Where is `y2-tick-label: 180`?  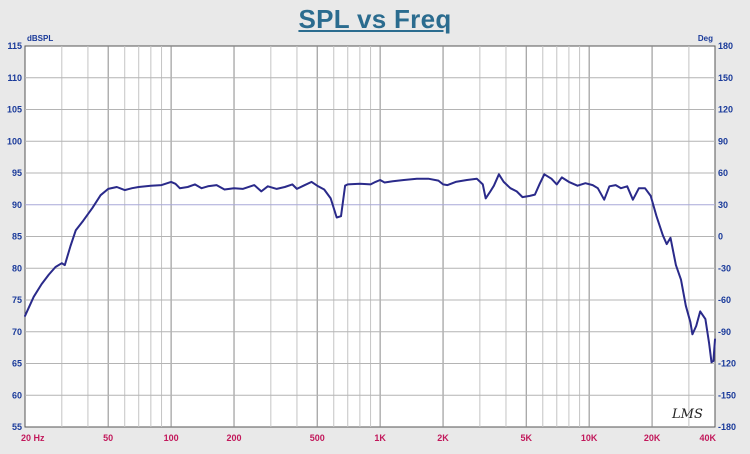
y2-tick-label: 180 is located at coordinates (725, 46).